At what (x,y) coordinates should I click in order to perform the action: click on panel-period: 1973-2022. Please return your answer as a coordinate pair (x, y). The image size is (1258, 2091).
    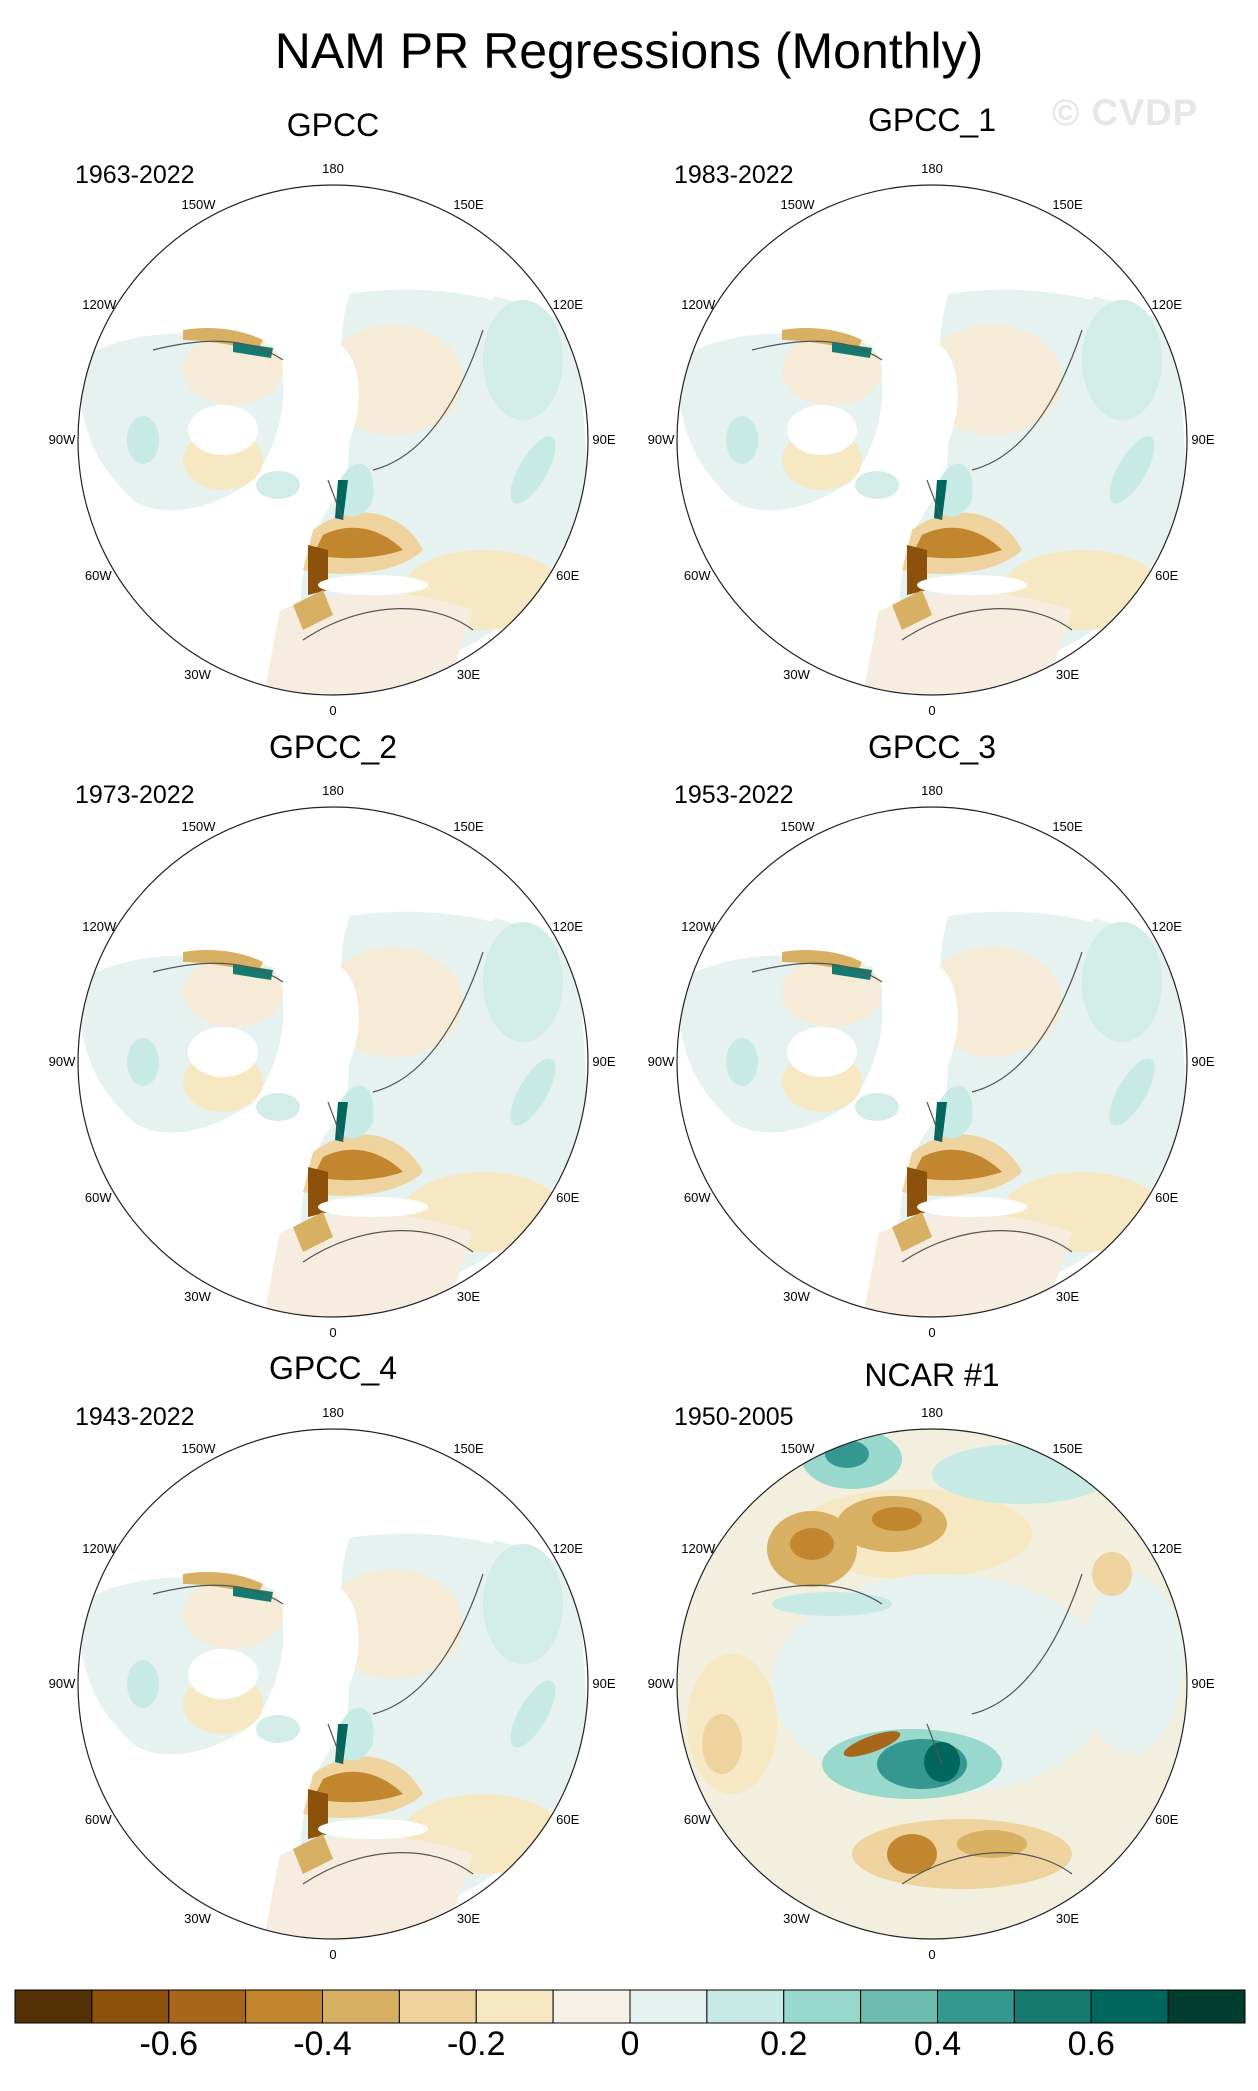
    Looking at the image, I should click on (135, 795).